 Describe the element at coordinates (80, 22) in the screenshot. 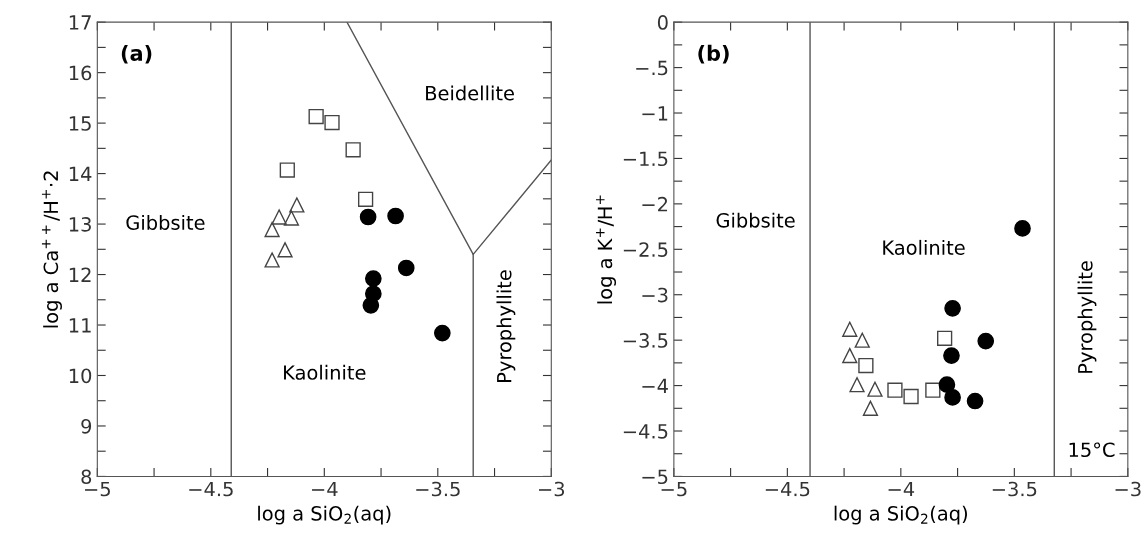

I see `y-tick-label: 17` at that location.